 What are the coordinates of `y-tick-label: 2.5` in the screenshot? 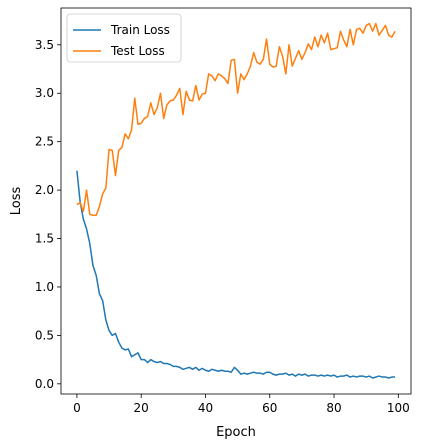 It's located at (44, 142).